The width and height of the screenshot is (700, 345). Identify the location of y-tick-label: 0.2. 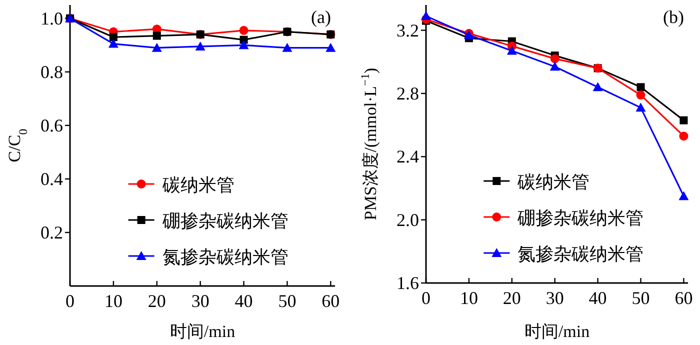
(51, 232).